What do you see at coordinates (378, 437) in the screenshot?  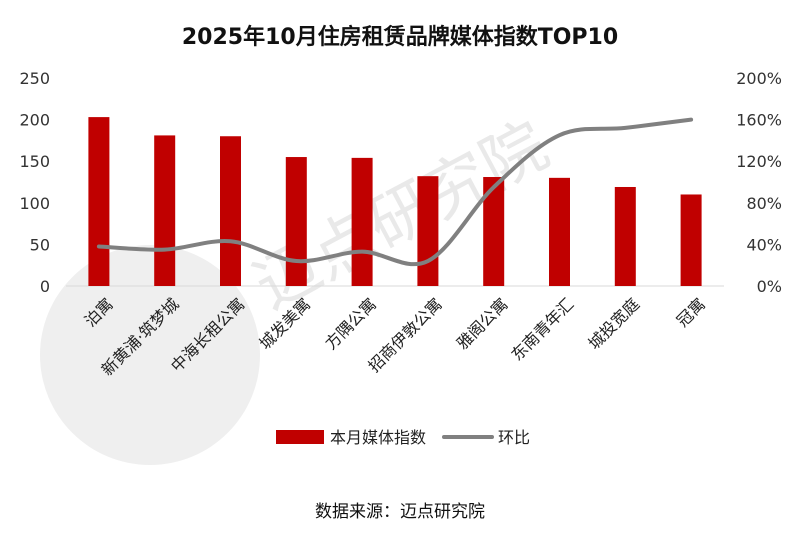 I see `legend-bar-label: 本月媒体指数` at bounding box center [378, 437].